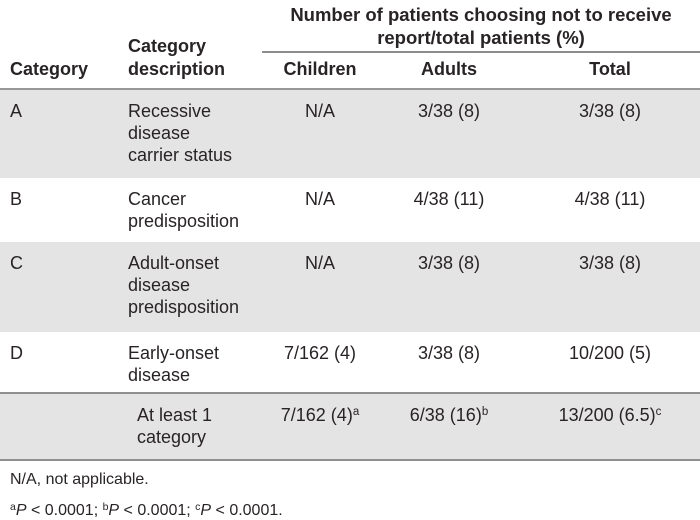 This screenshot has height=520, width=700. I want to click on cell-description: Recessive disease carrier status, so click(180, 133).